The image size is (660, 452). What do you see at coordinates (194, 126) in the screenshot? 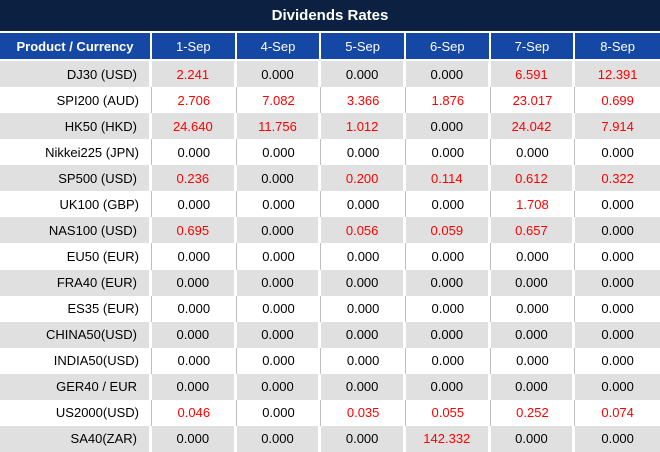
I see `dividend-value-cell: 24.640` at bounding box center [194, 126].